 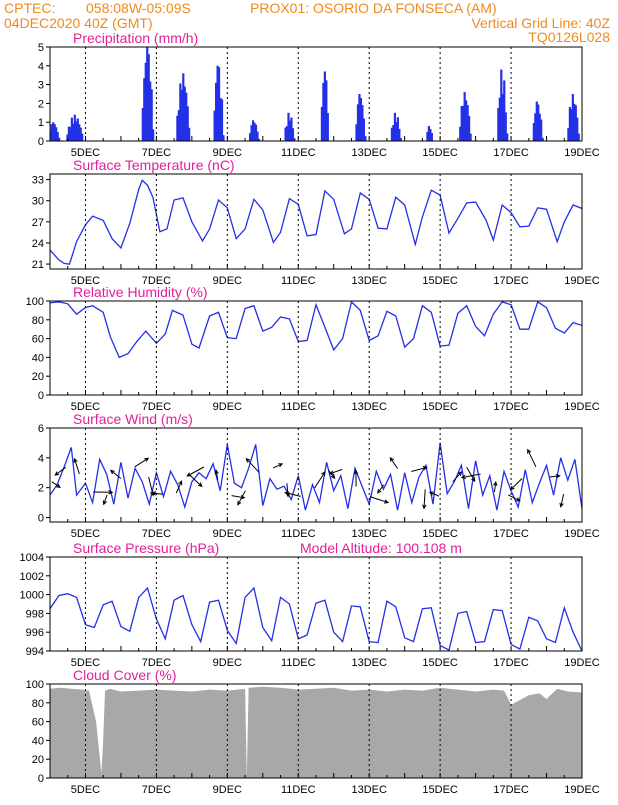 I want to click on y-tick-label: 3, so click(x=41, y=86).